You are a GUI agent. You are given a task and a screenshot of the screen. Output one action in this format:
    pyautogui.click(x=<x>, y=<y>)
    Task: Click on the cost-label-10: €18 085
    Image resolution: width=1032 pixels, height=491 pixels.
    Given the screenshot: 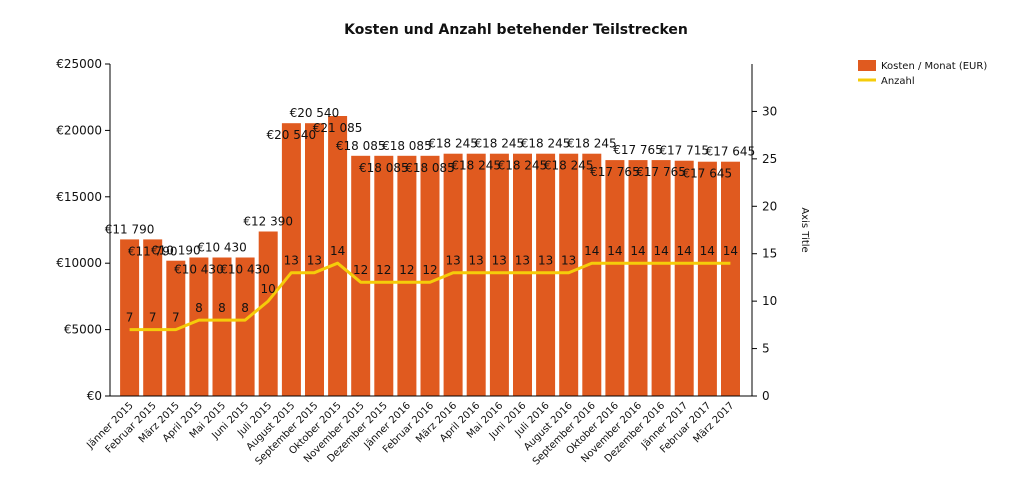 What is the action you would take?
    pyautogui.click(x=361, y=146)
    